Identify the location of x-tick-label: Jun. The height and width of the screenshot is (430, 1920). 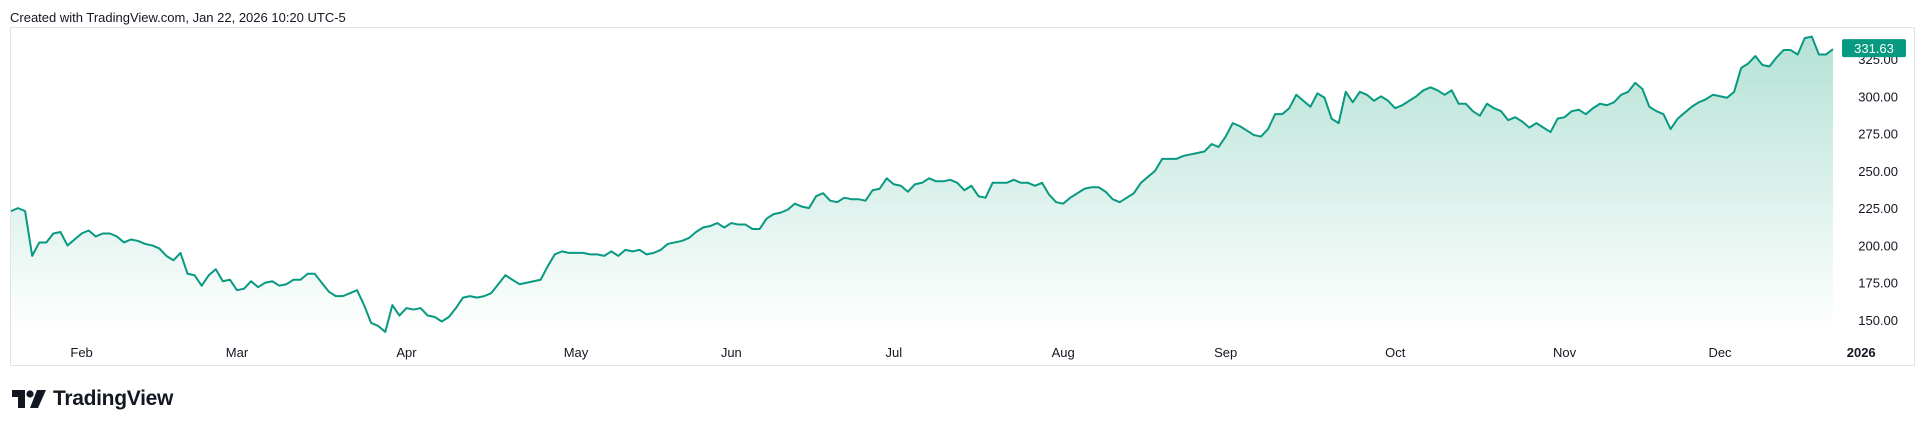
(731, 352).